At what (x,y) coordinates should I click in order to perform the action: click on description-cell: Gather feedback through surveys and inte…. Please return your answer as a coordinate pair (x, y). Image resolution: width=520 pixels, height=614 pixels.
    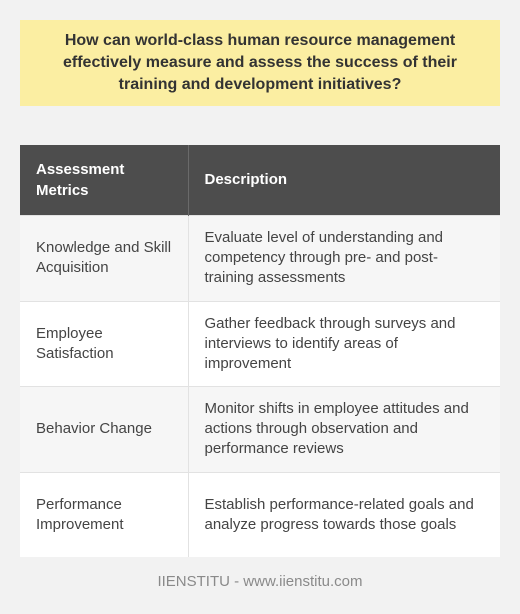
    Looking at the image, I should click on (344, 343).